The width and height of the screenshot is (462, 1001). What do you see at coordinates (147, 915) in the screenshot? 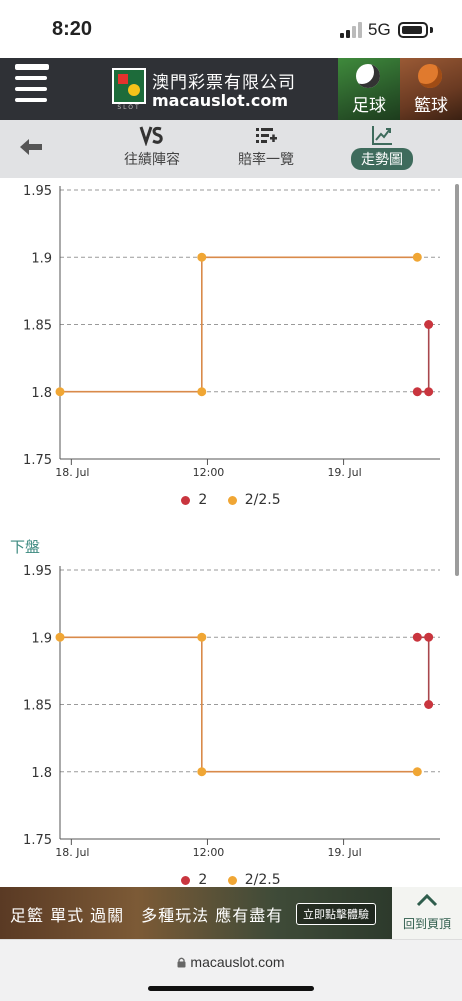
I see `promo-text: 足籃 單式 過關 多種玩法 應有盡有` at bounding box center [147, 915].